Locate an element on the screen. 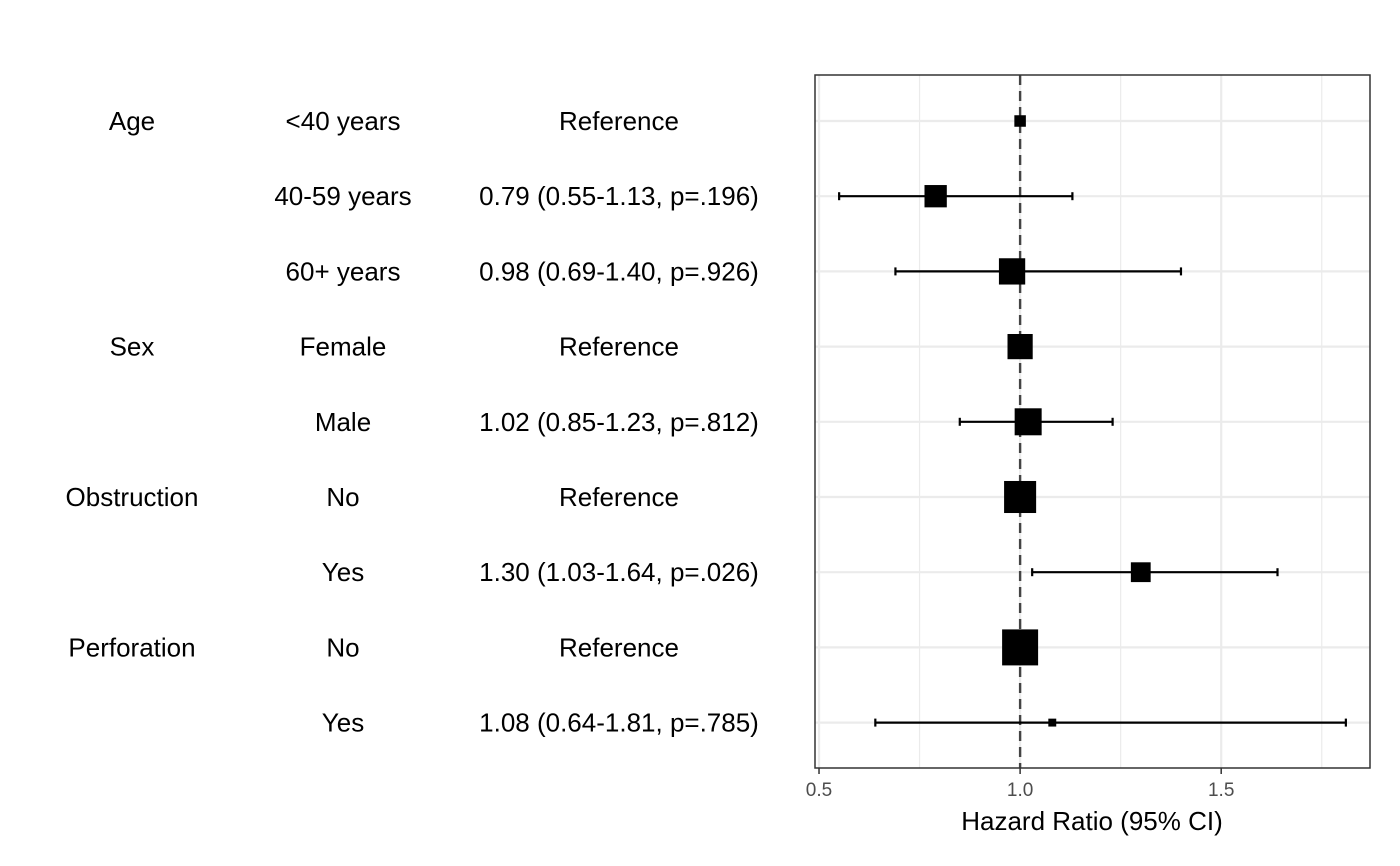 The image size is (1400, 866). table-estimate-label: 1.30 (1.03-1.64, p=.026) is located at coordinates (619, 572).